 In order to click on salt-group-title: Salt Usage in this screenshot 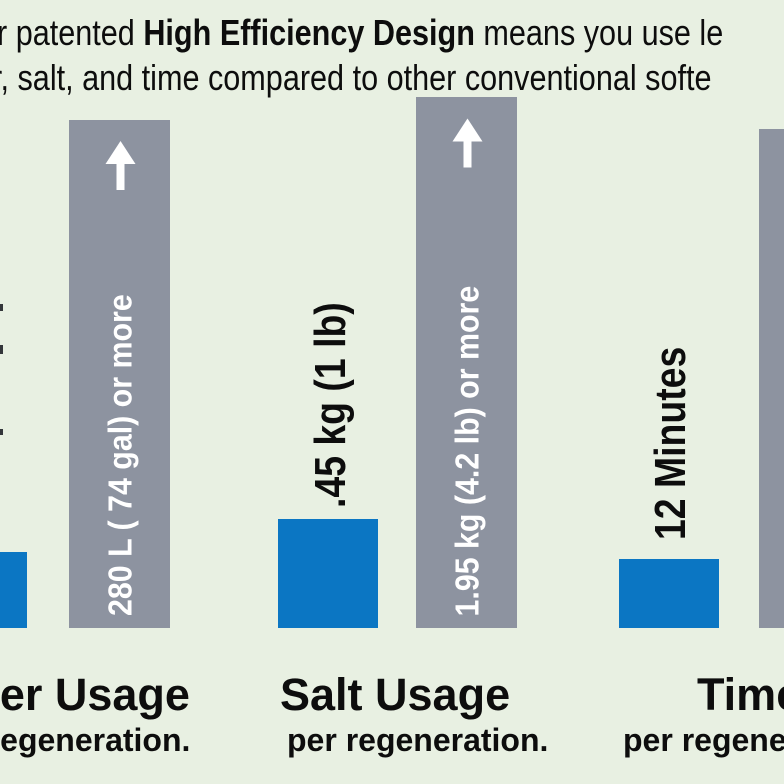, I will do `click(395, 694)`.